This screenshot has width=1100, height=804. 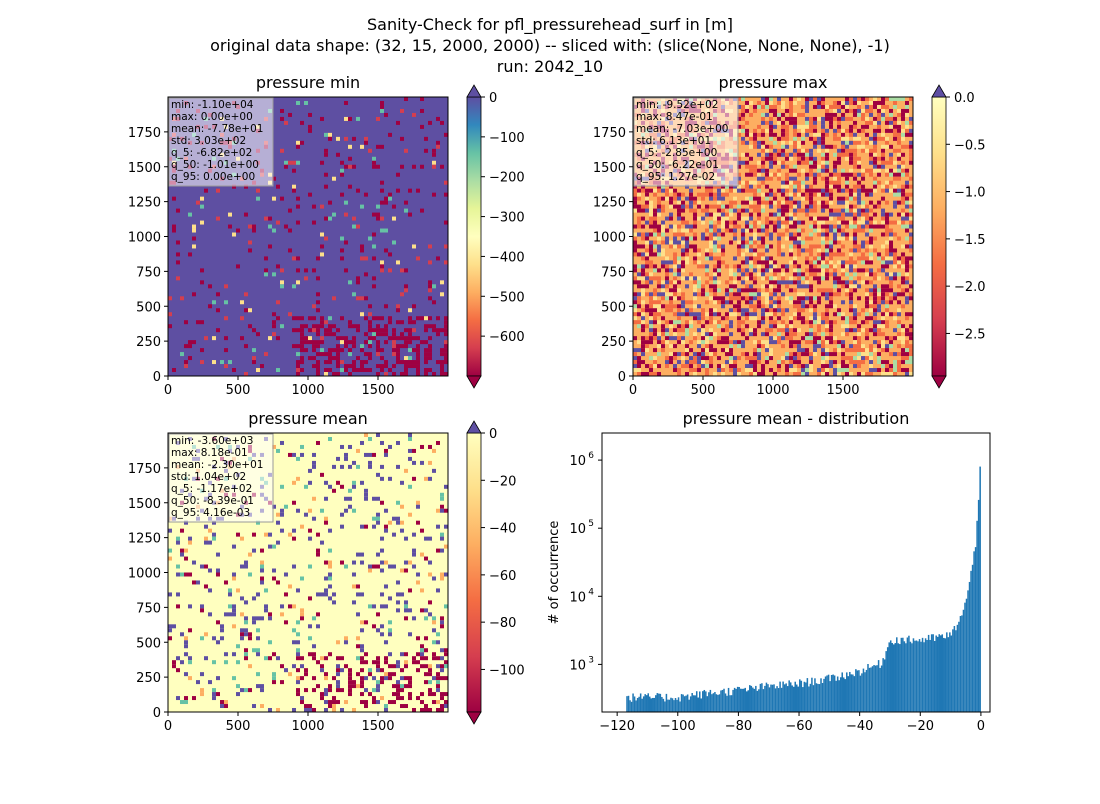 What do you see at coordinates (212, 117) in the screenshot?
I see `stats-line: max: 0.00e+00` at bounding box center [212, 117].